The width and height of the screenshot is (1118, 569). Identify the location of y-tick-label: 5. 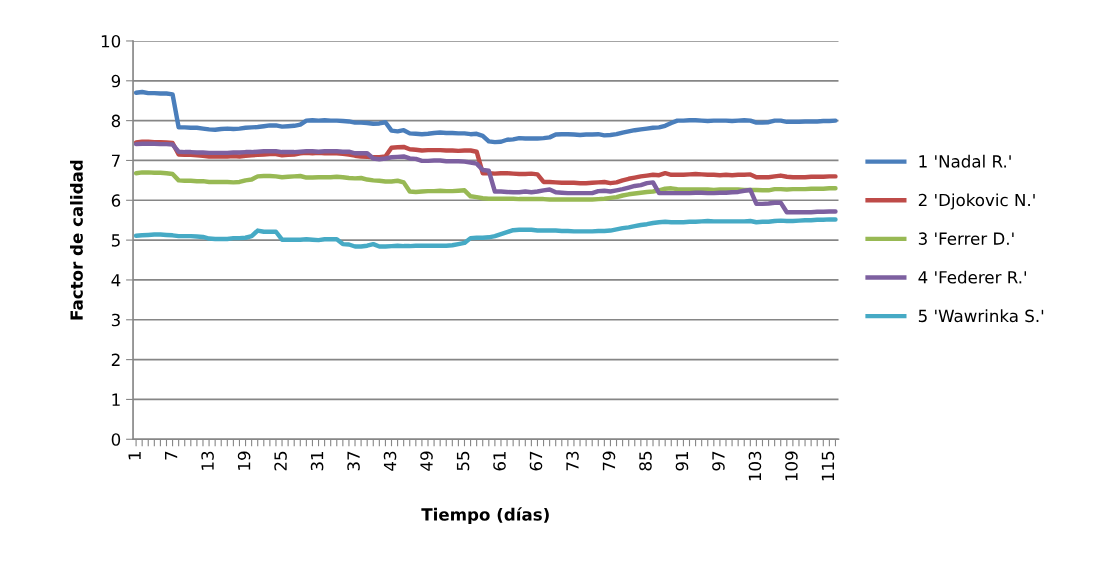
(115, 240).